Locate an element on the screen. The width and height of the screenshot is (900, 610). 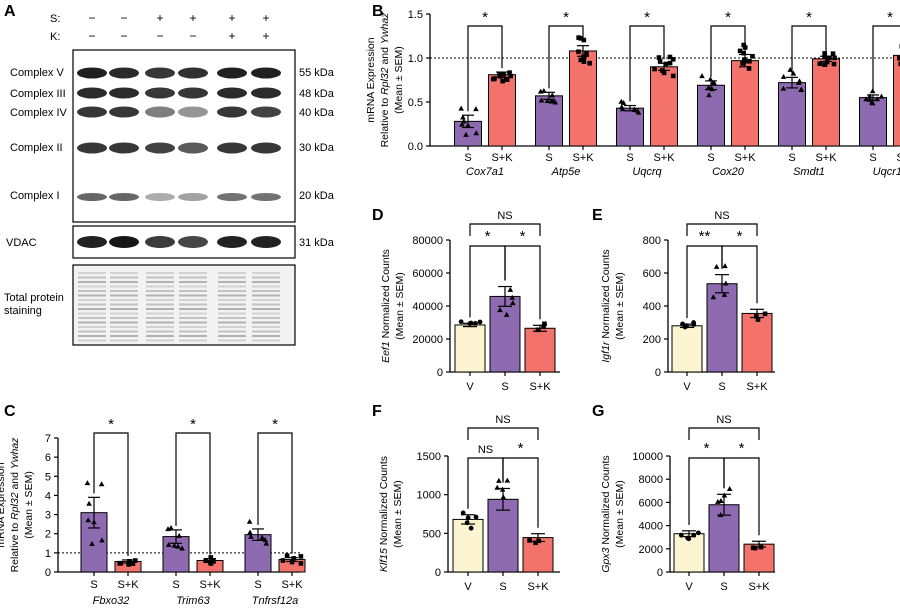
category-label: S+K is located at coordinates (757, 387).